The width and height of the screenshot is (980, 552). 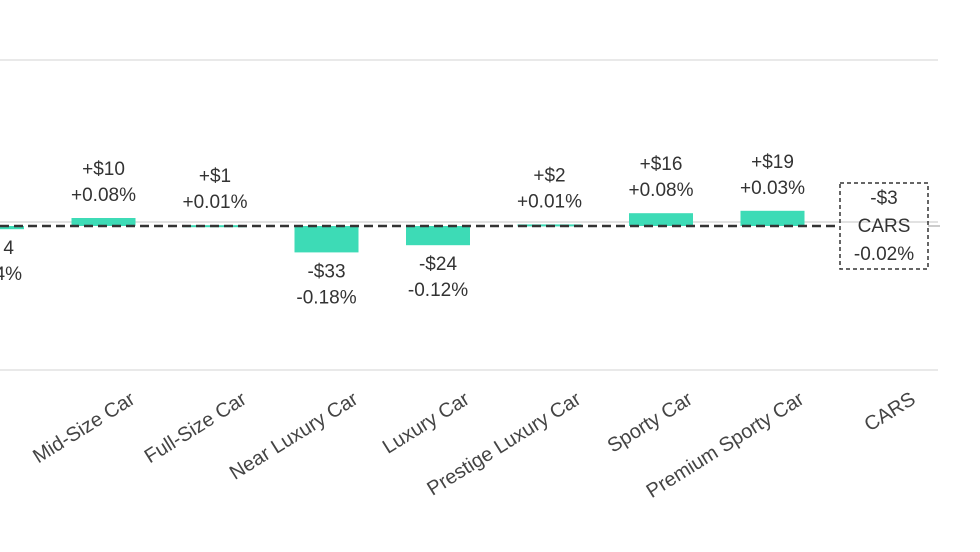 I want to click on percent-label: -0.02%, so click(x=884, y=254).